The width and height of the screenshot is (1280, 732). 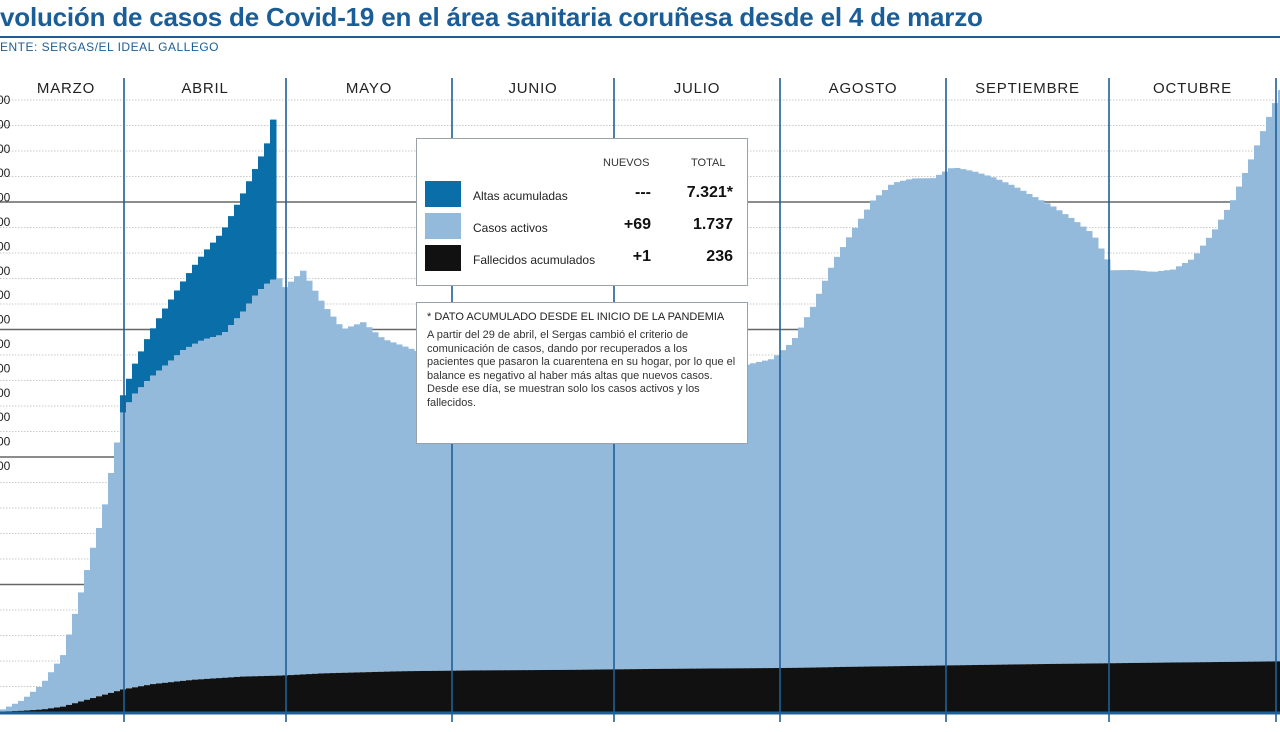 I want to click on legend-label-activos: Casos activos, so click(x=510, y=228).